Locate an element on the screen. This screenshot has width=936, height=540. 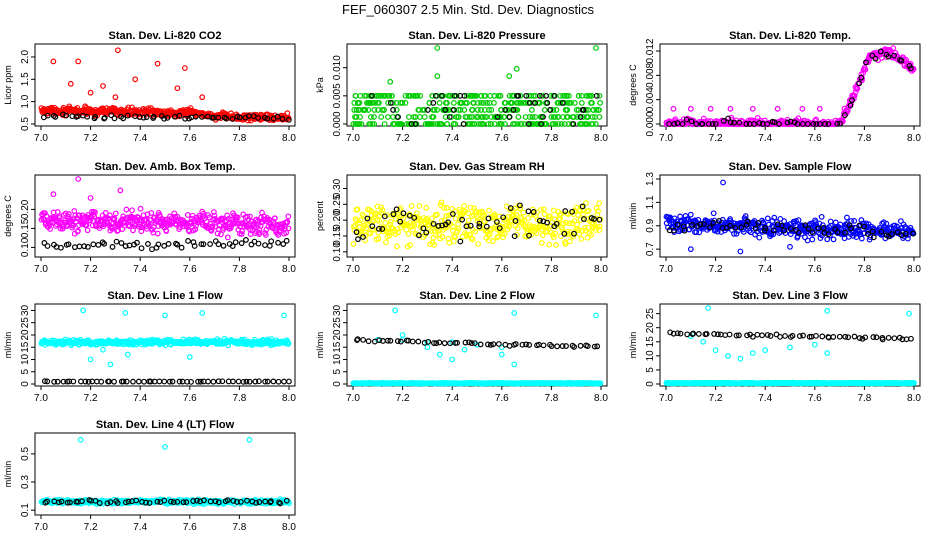
x-tick-label: 7.2 is located at coordinates (403, 138).